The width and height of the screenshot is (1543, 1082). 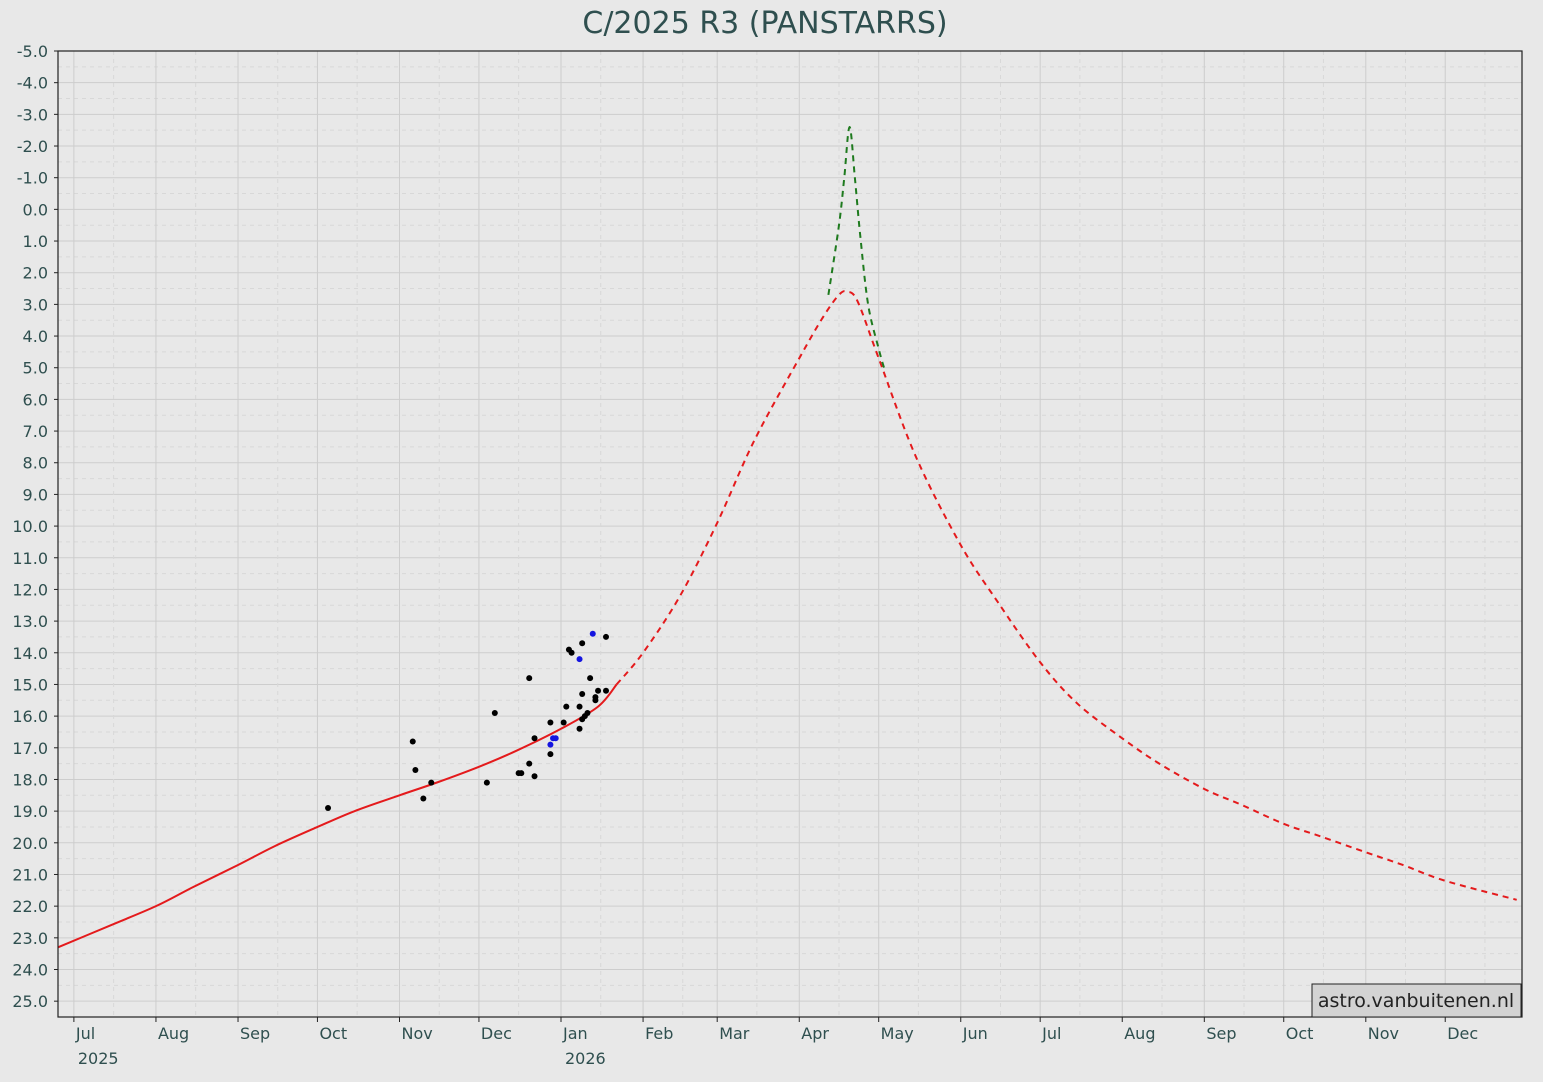 I want to click on y-tick-label: 2.0, so click(x=35, y=273).